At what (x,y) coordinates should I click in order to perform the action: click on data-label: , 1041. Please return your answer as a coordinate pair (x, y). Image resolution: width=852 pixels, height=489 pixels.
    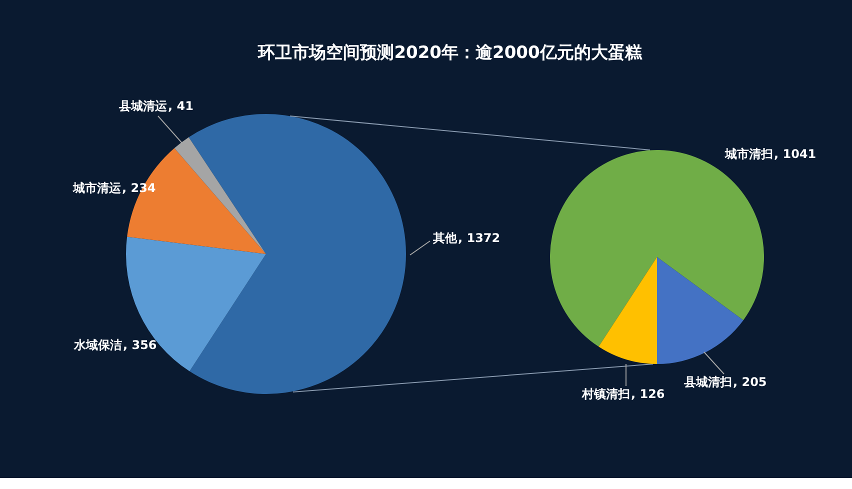
    Looking at the image, I should click on (795, 154).